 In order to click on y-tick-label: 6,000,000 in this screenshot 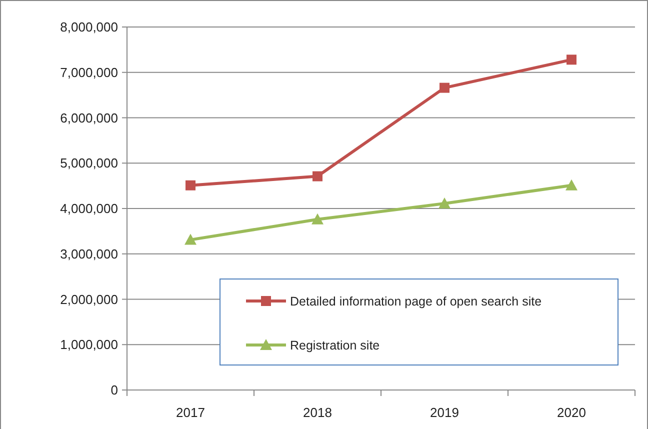, I will do `click(89, 118)`.